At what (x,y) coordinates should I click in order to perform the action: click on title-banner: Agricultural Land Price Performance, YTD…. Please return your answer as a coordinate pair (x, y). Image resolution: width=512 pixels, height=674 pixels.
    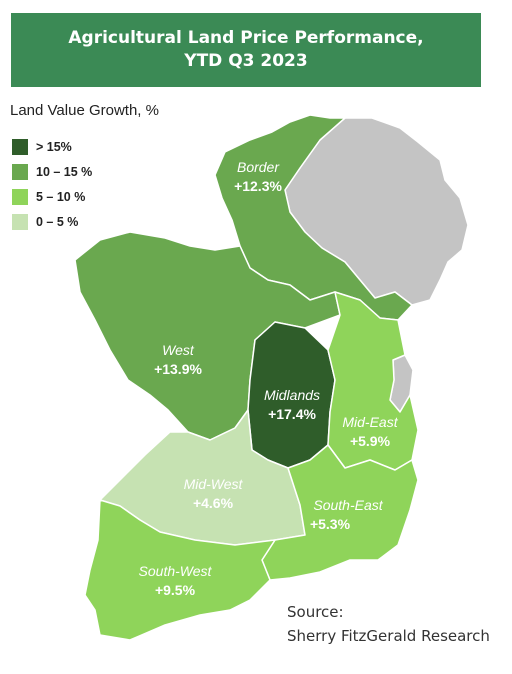
    Looking at the image, I should click on (246, 50).